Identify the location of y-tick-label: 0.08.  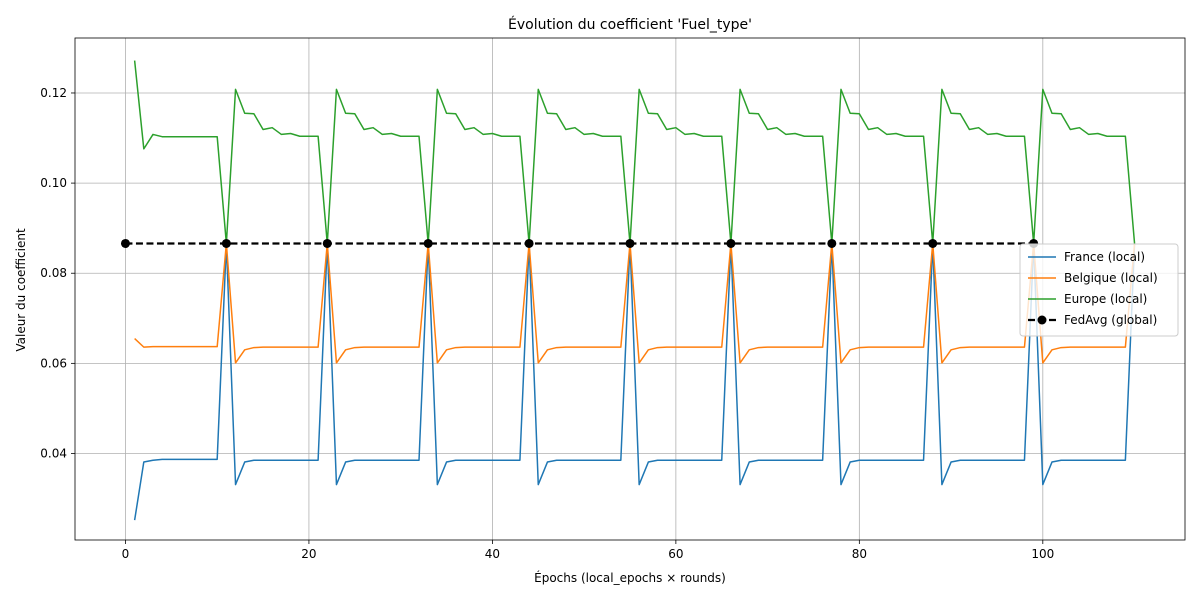
(53, 273).